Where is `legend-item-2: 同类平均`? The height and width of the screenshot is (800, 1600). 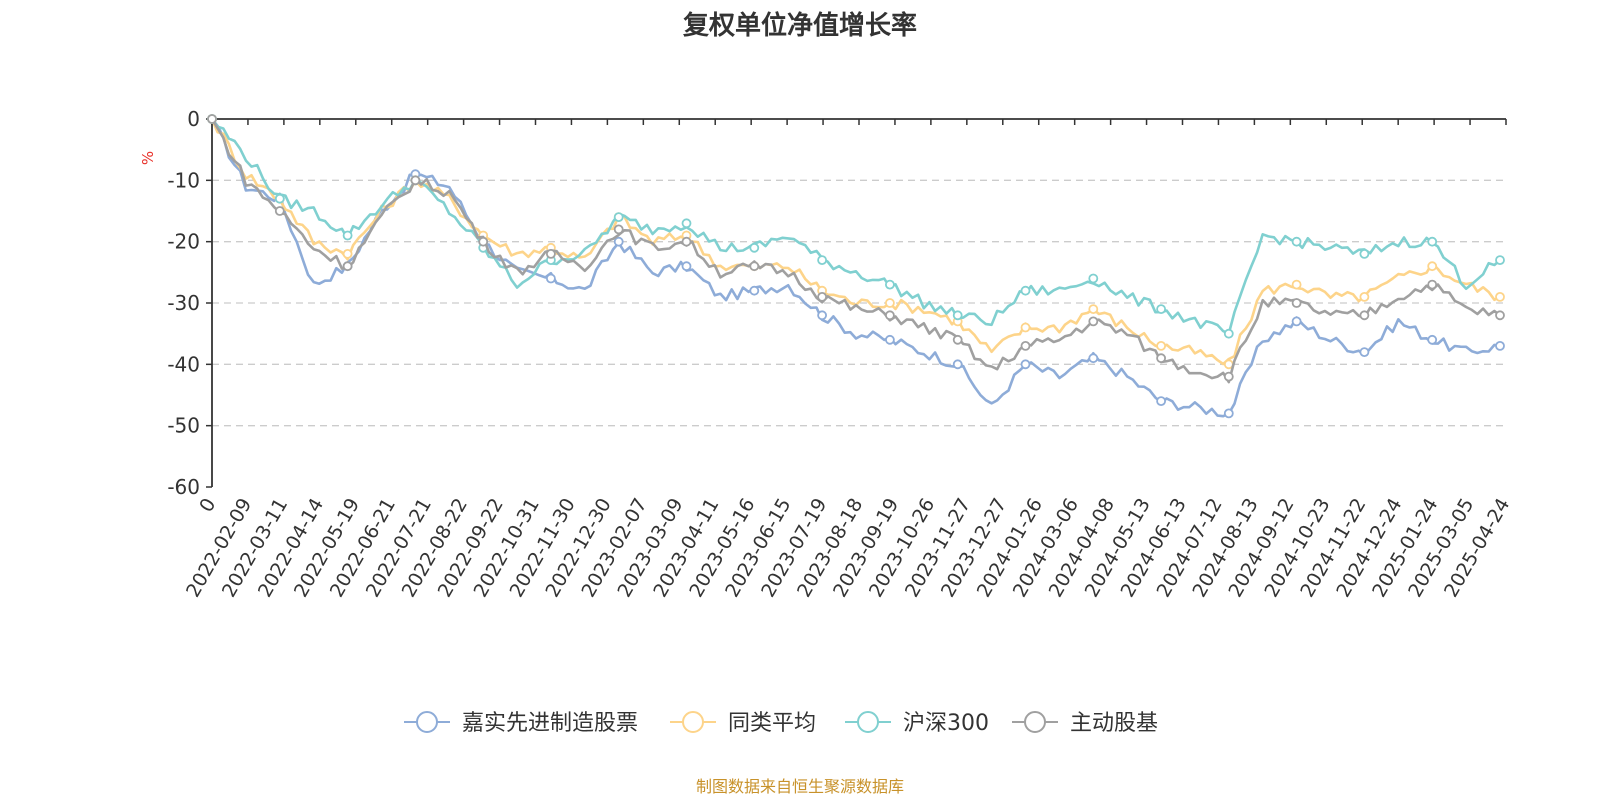 legend-item-2: 同类平均 is located at coordinates (743, 723).